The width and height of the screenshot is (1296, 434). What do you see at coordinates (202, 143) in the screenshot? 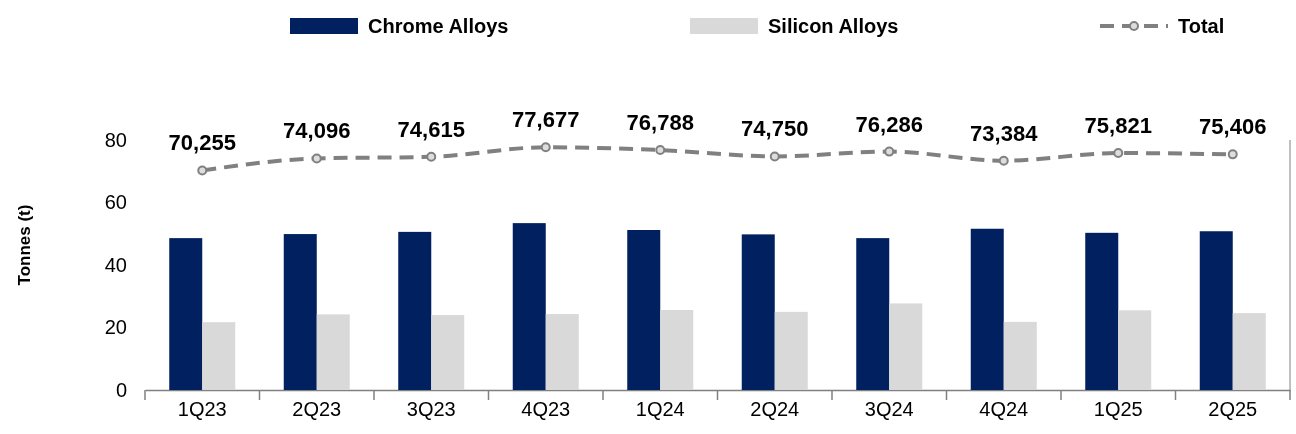
I see `data-label: 70,255` at bounding box center [202, 143].